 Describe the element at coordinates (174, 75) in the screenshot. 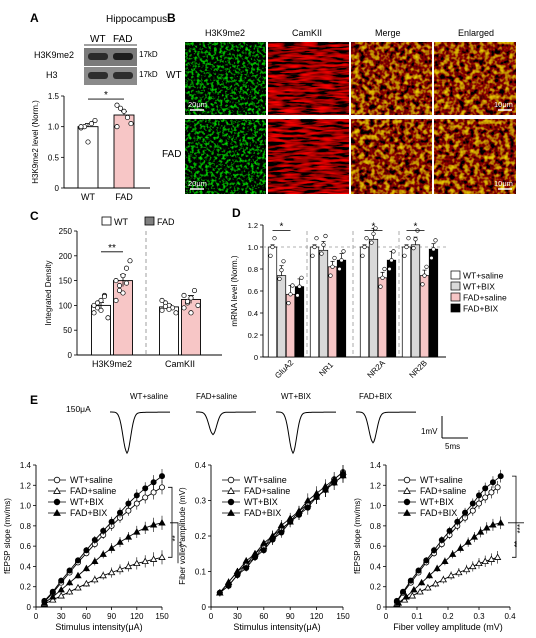

I see `micro-row-wt: WT` at that location.